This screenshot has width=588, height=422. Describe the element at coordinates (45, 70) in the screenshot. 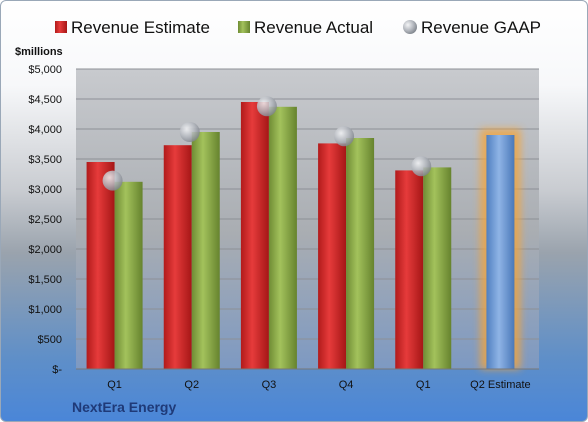

I see `y-tick-label: $5,000` at that location.